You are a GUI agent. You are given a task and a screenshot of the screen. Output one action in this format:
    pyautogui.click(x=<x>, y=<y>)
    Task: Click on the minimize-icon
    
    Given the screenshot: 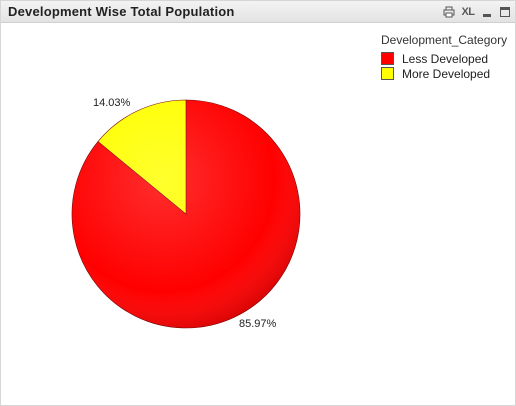 What is the action you would take?
    pyautogui.click(x=487, y=12)
    